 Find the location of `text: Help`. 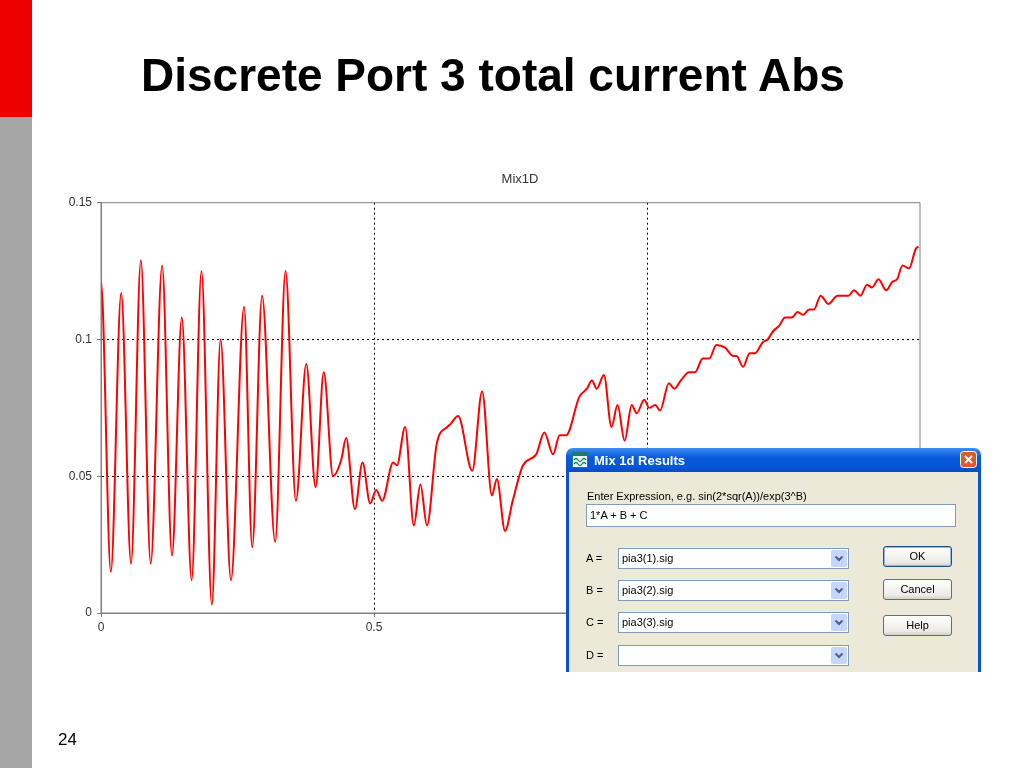

text: Help is located at coordinates (917, 625).